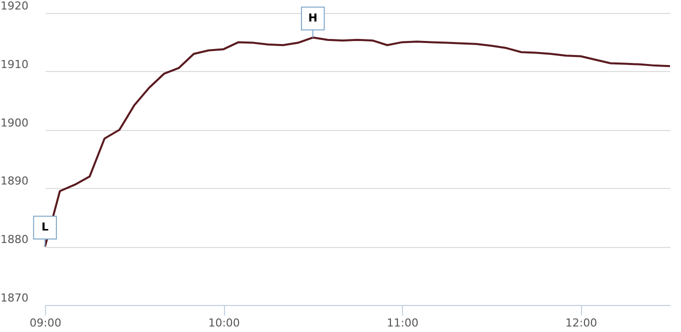 The width and height of the screenshot is (681, 332). I want to click on y-tick-label: 1870, so click(14, 298).